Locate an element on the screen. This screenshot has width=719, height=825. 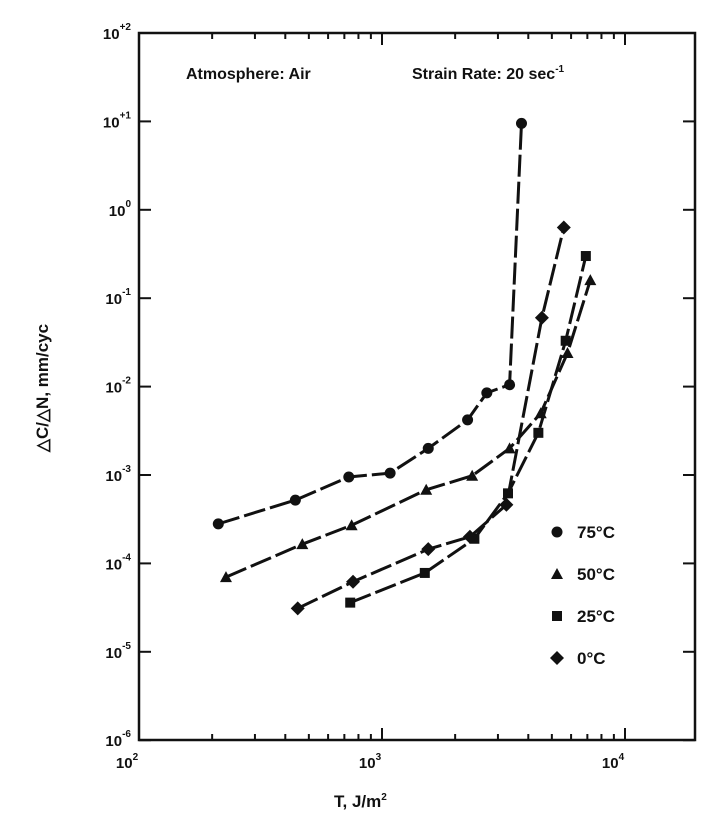
legend-marker-diamond is located at coordinates (557, 658).